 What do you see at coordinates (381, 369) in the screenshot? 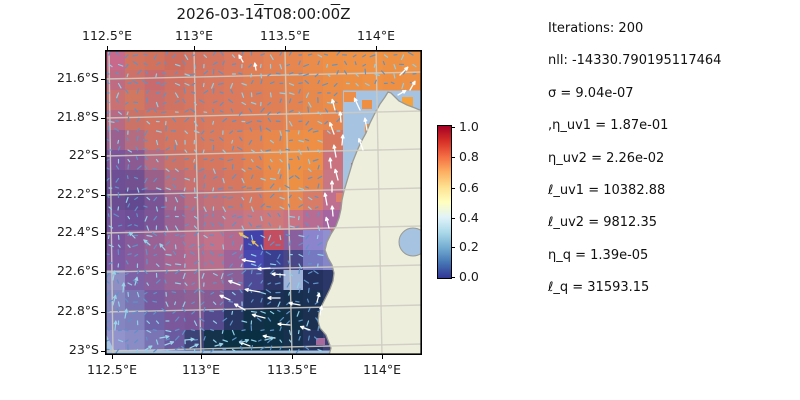
I see `x-bottom-tick-label: 114°E` at bounding box center [381, 369].